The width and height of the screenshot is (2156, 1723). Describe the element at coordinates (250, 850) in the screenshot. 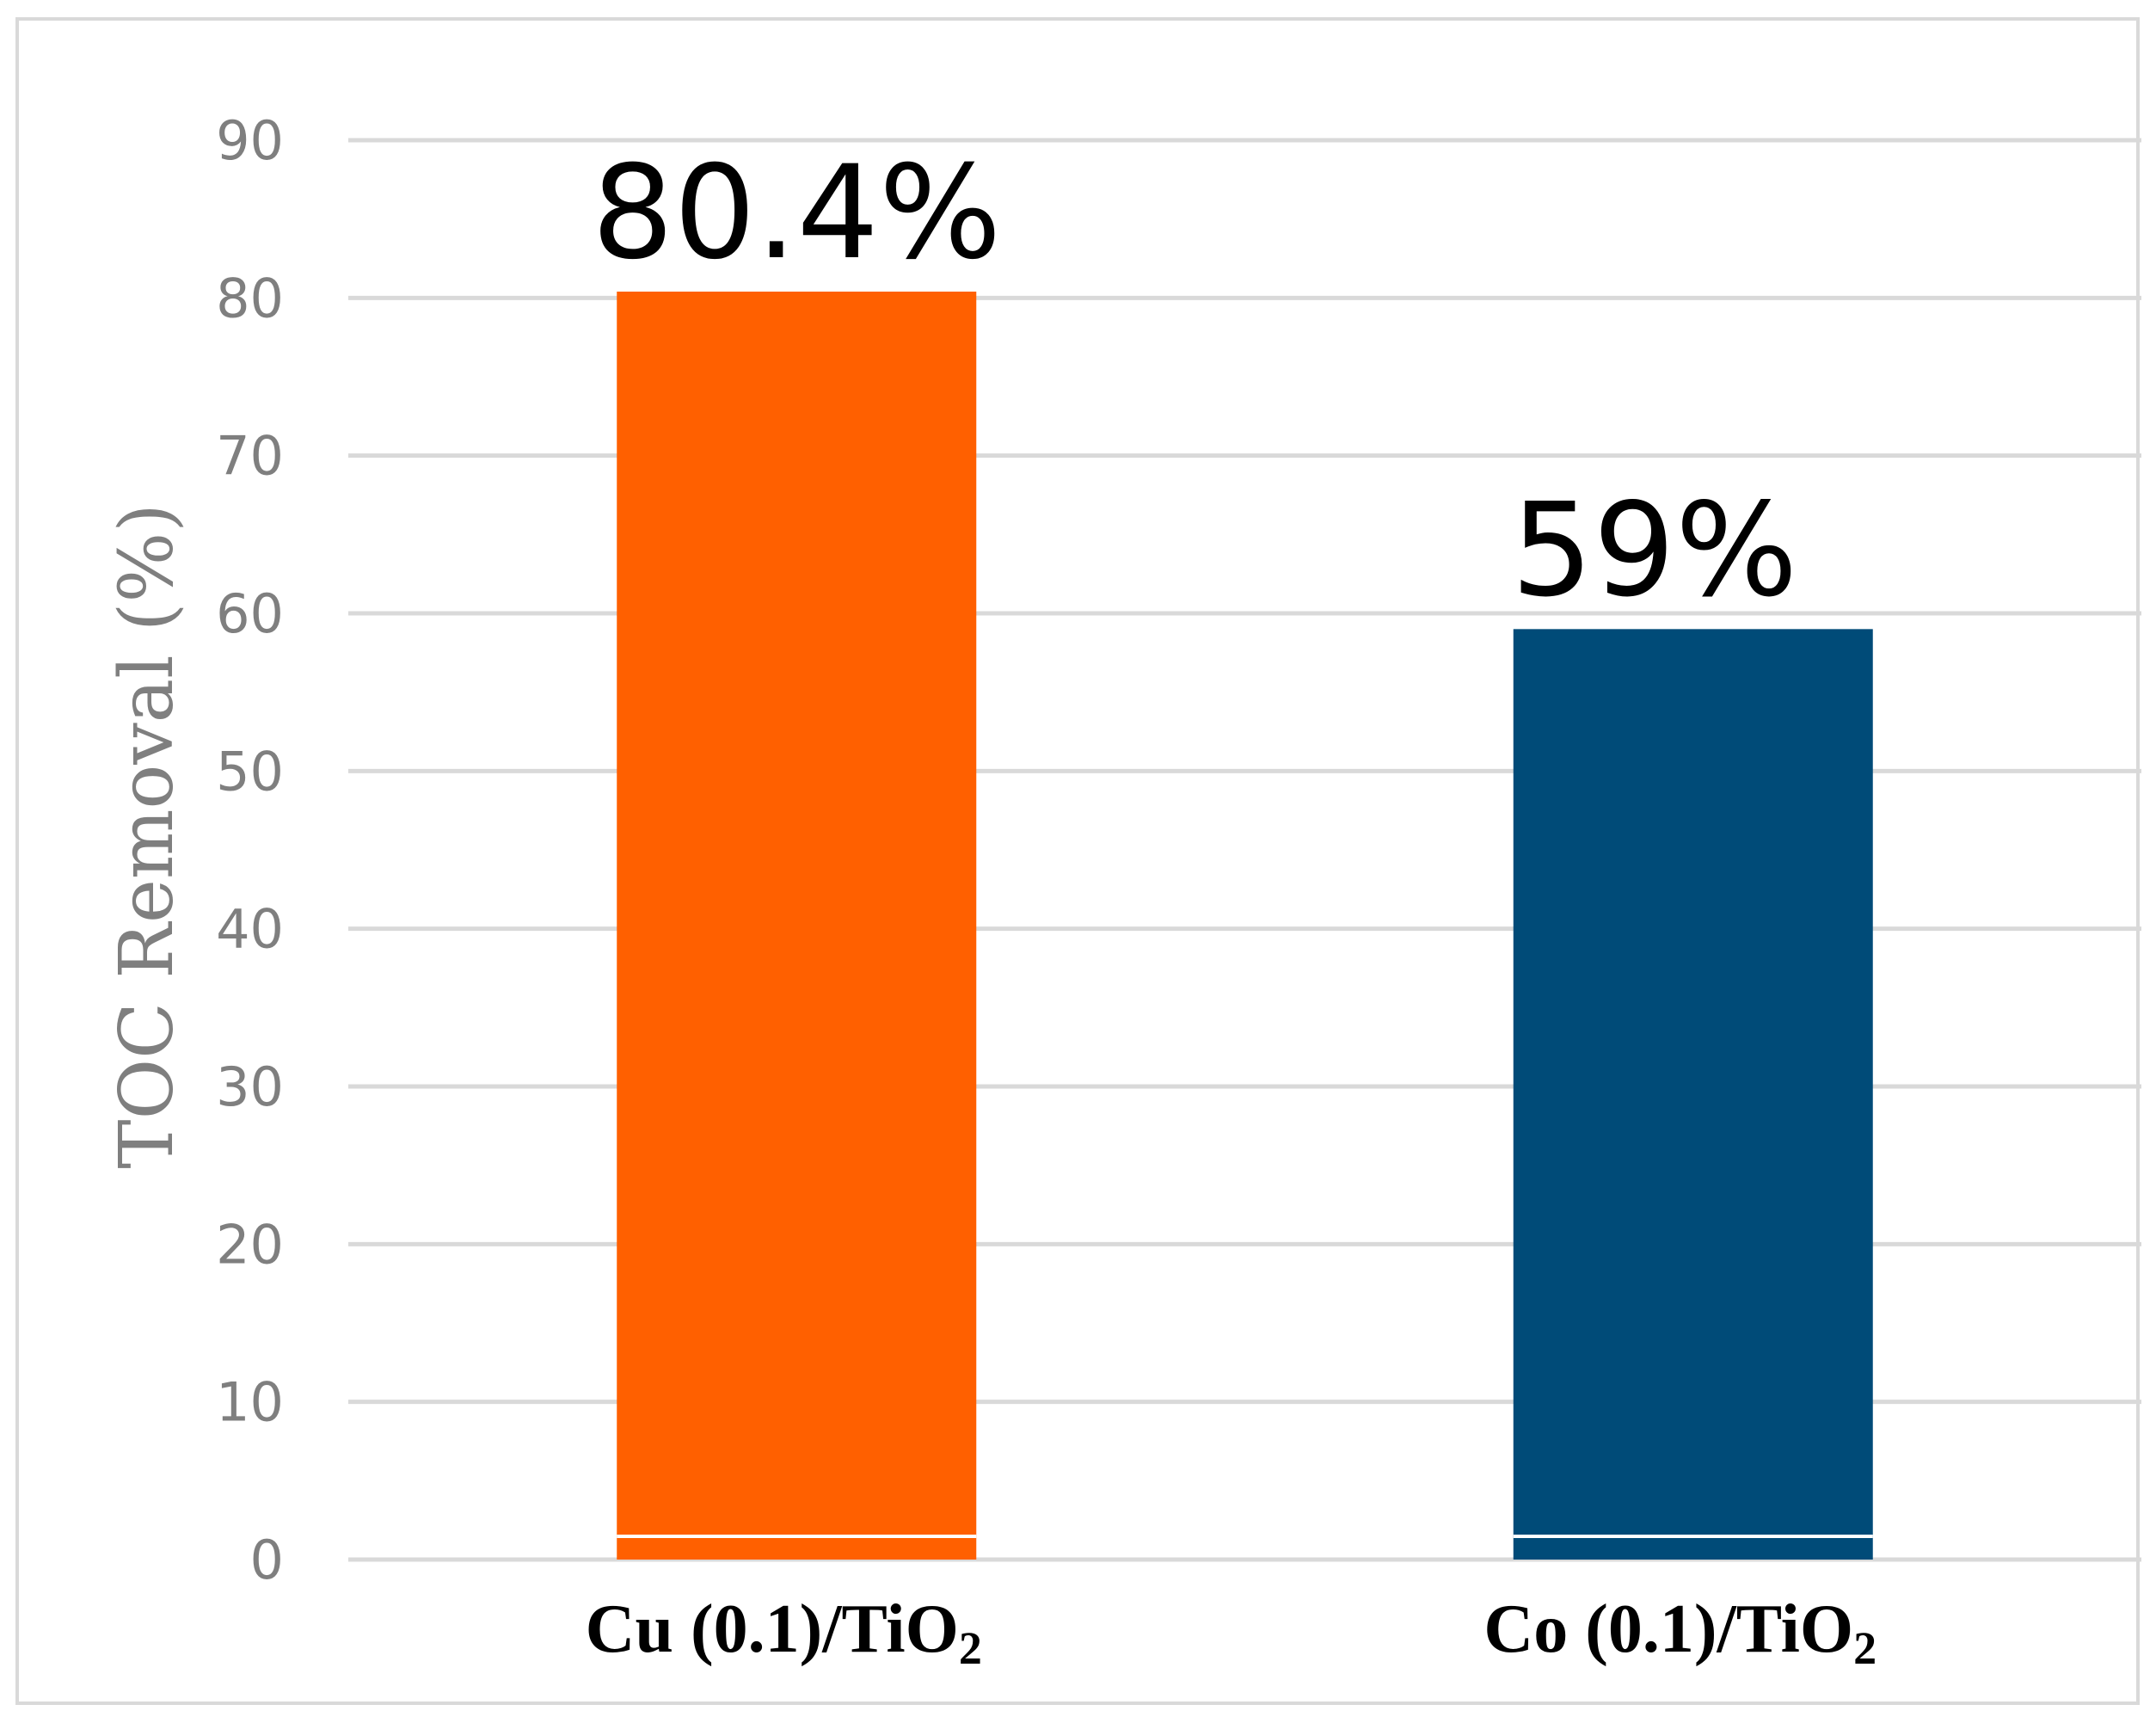

I see `y-tick-labels: 0 10 20 30 40 50 60 70 80 90` at that location.